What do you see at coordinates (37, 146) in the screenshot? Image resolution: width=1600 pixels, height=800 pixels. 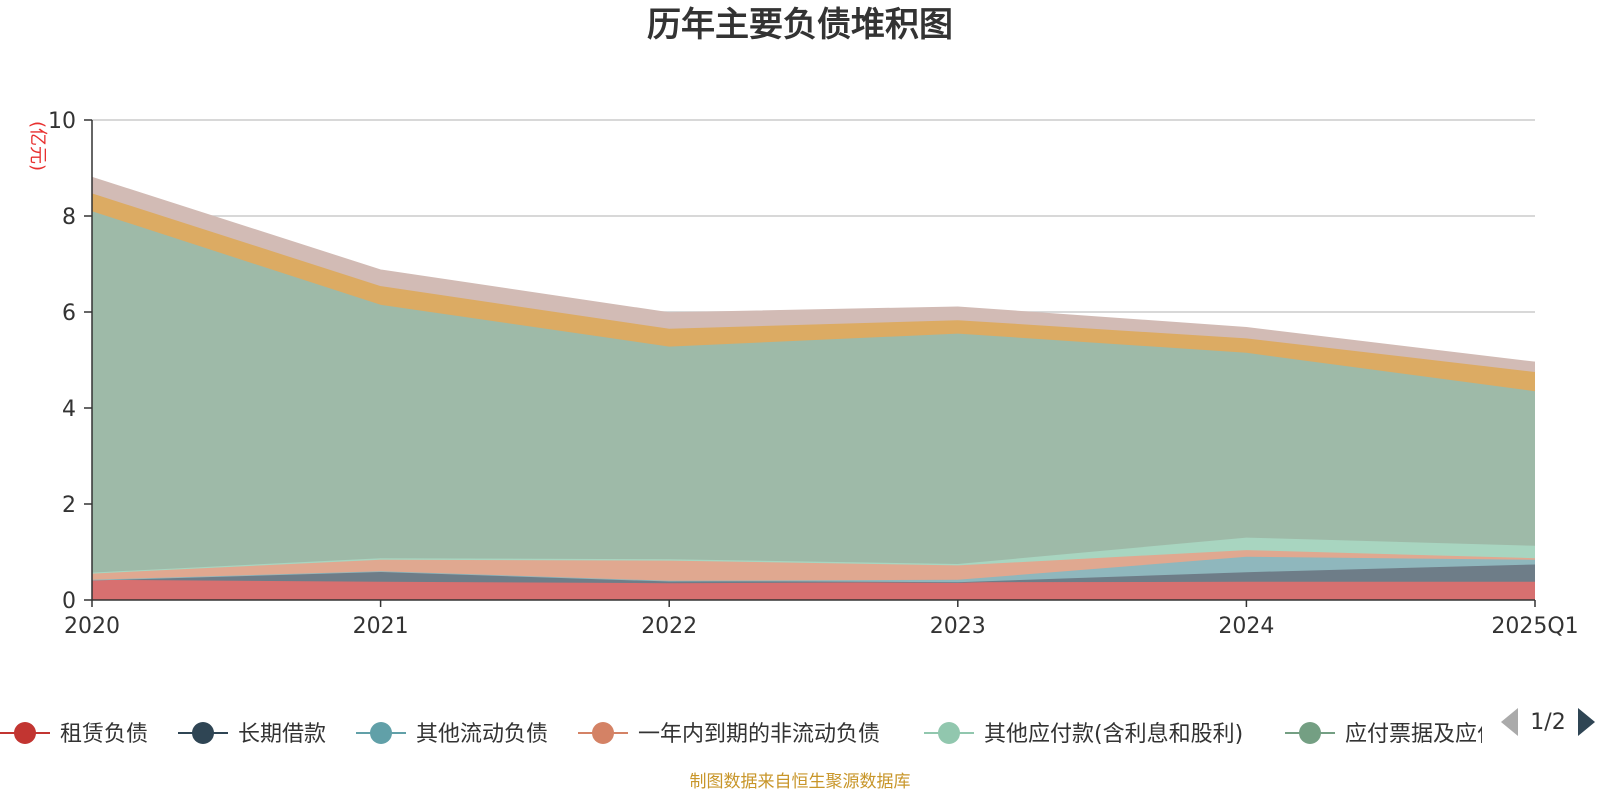 I see `y-axis-unit-label: (亿元)` at bounding box center [37, 146].